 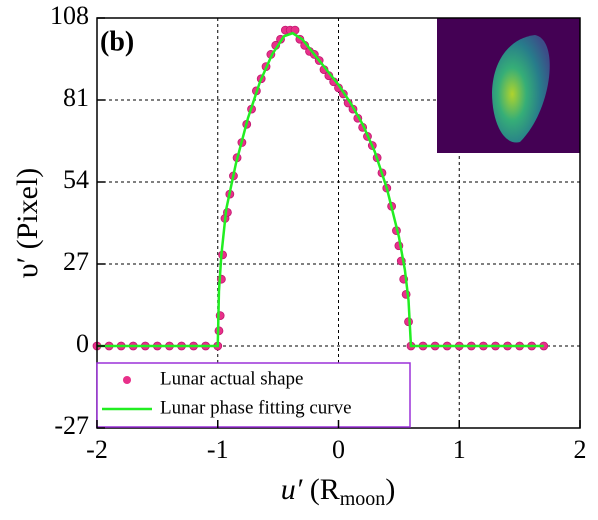 What do you see at coordinates (76, 261) in the screenshot?
I see `y-tick-label: 27` at bounding box center [76, 261].